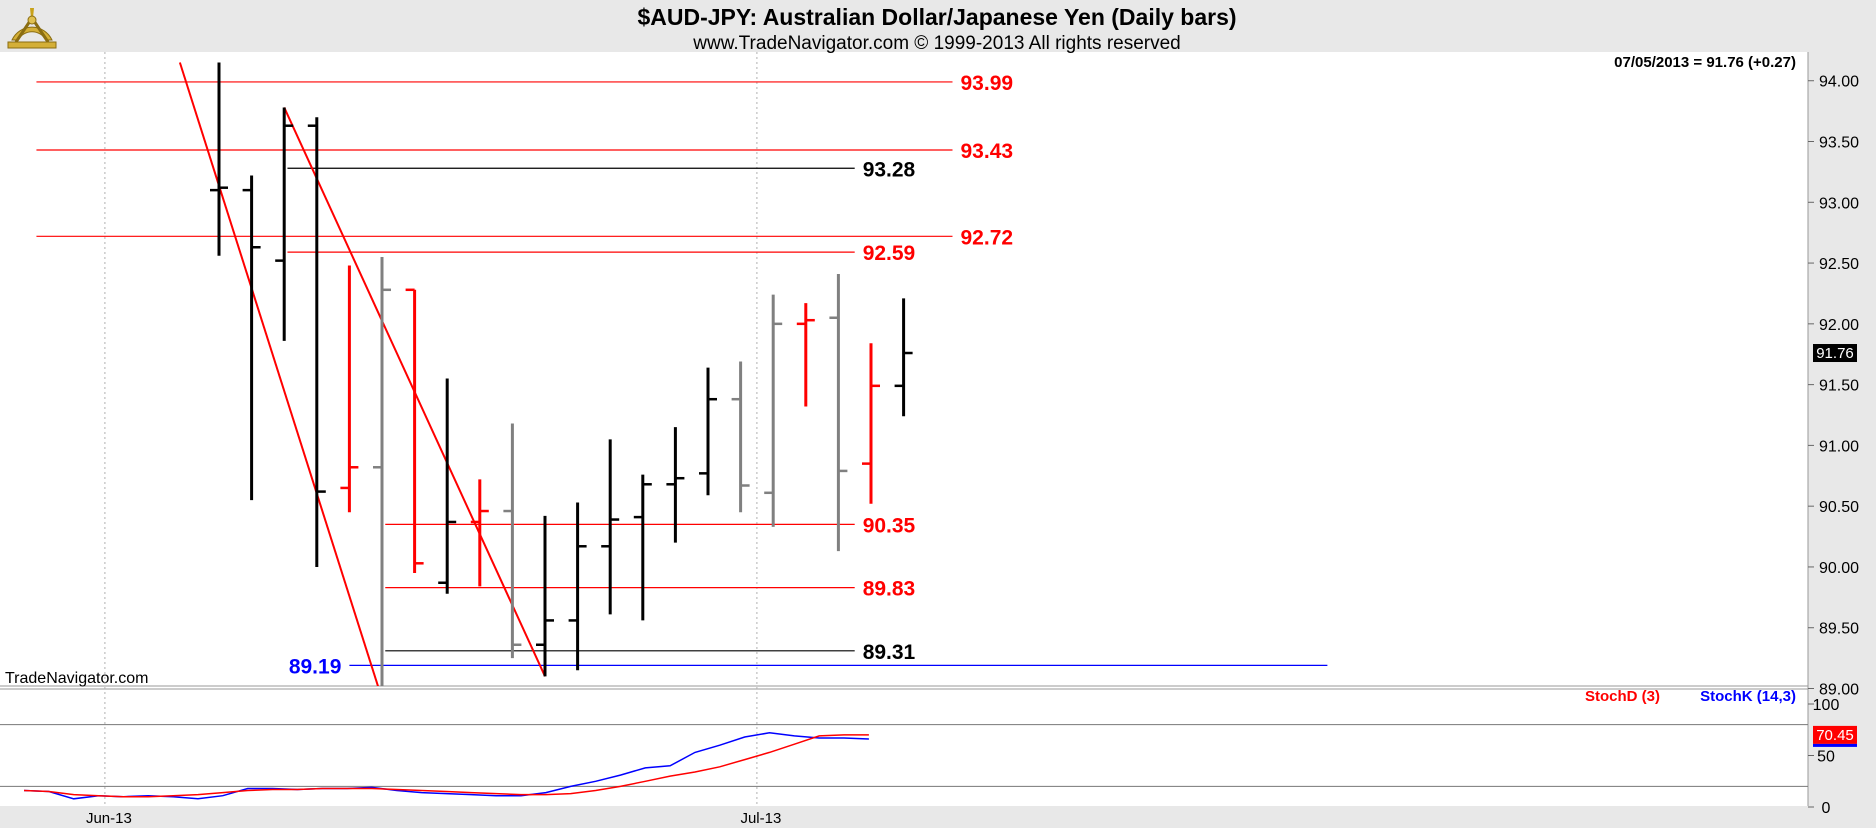 This screenshot has width=1876, height=828. What do you see at coordinates (76, 678) in the screenshot?
I see `watermark-text: TradeNavigator.com` at bounding box center [76, 678].